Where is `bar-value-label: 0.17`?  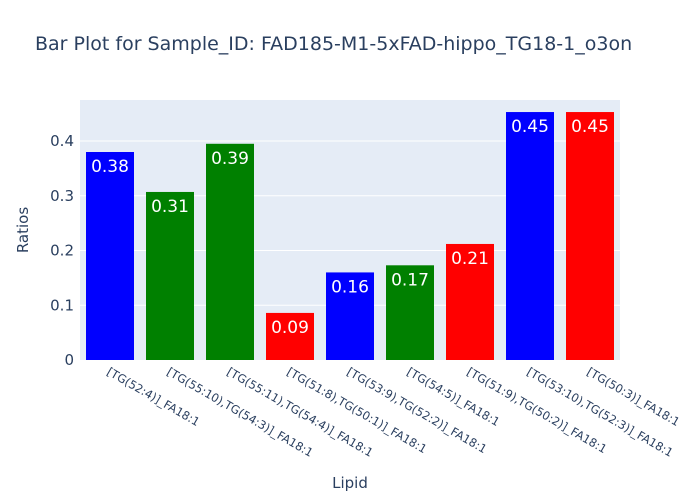
bar-value-label: 0.17 is located at coordinates (410, 280).